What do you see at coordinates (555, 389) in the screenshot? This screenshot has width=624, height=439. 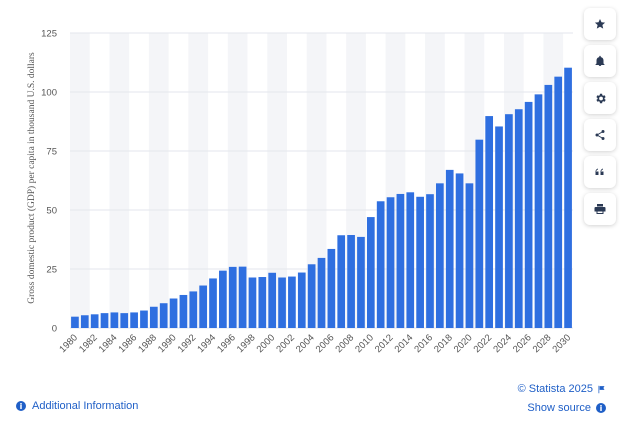 I see `credit-label: © Statista 2025` at bounding box center [555, 389].